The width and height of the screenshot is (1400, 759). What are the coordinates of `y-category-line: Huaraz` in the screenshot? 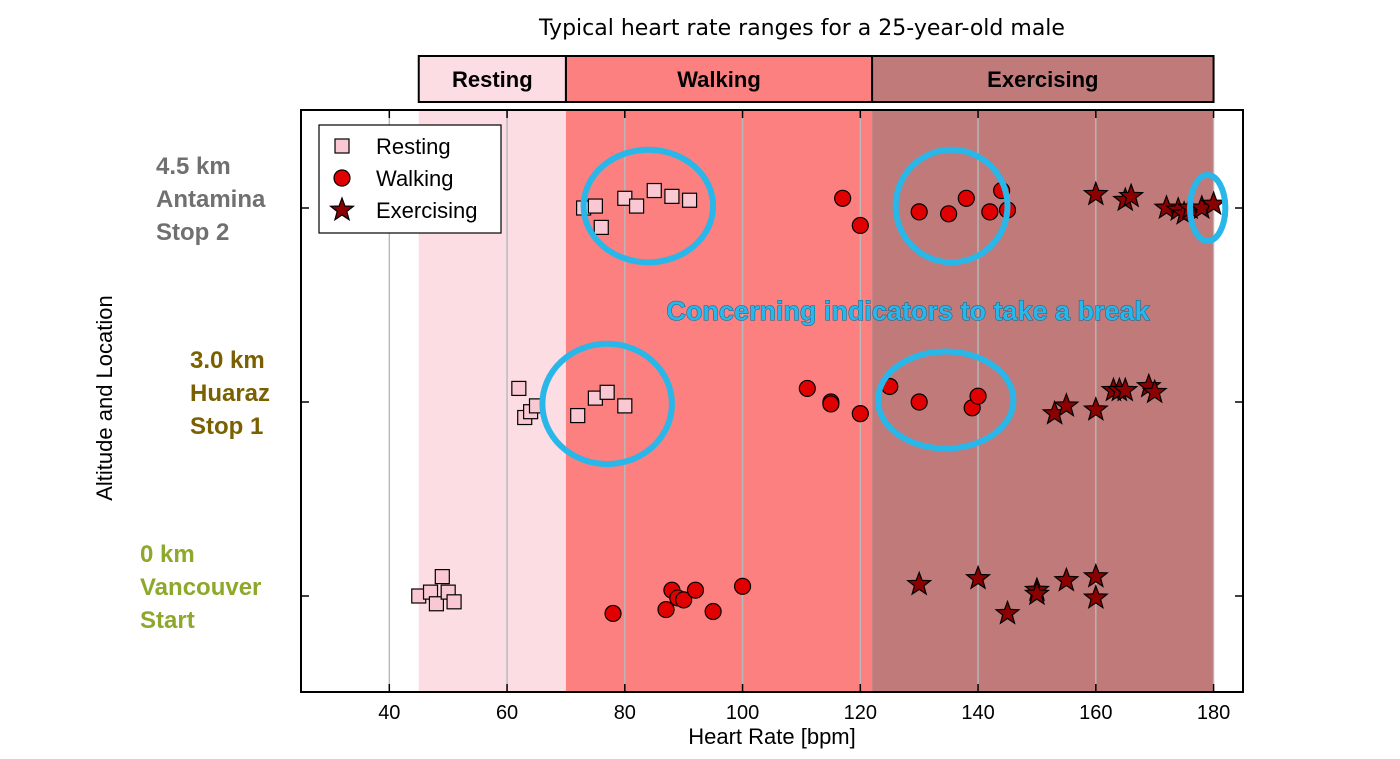 It's located at (230, 393).